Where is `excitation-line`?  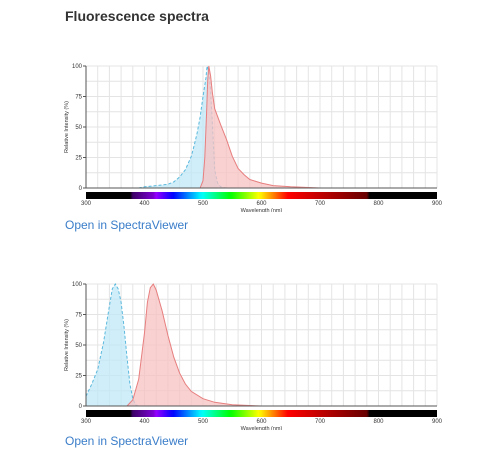
excitation-line is located at coordinates (112, 345).